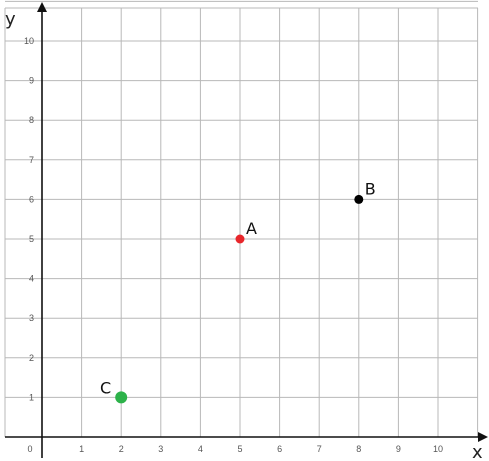 Image resolution: width=489 pixels, height=461 pixels. What do you see at coordinates (359, 199) in the screenshot?
I see `point-b` at bounding box center [359, 199].